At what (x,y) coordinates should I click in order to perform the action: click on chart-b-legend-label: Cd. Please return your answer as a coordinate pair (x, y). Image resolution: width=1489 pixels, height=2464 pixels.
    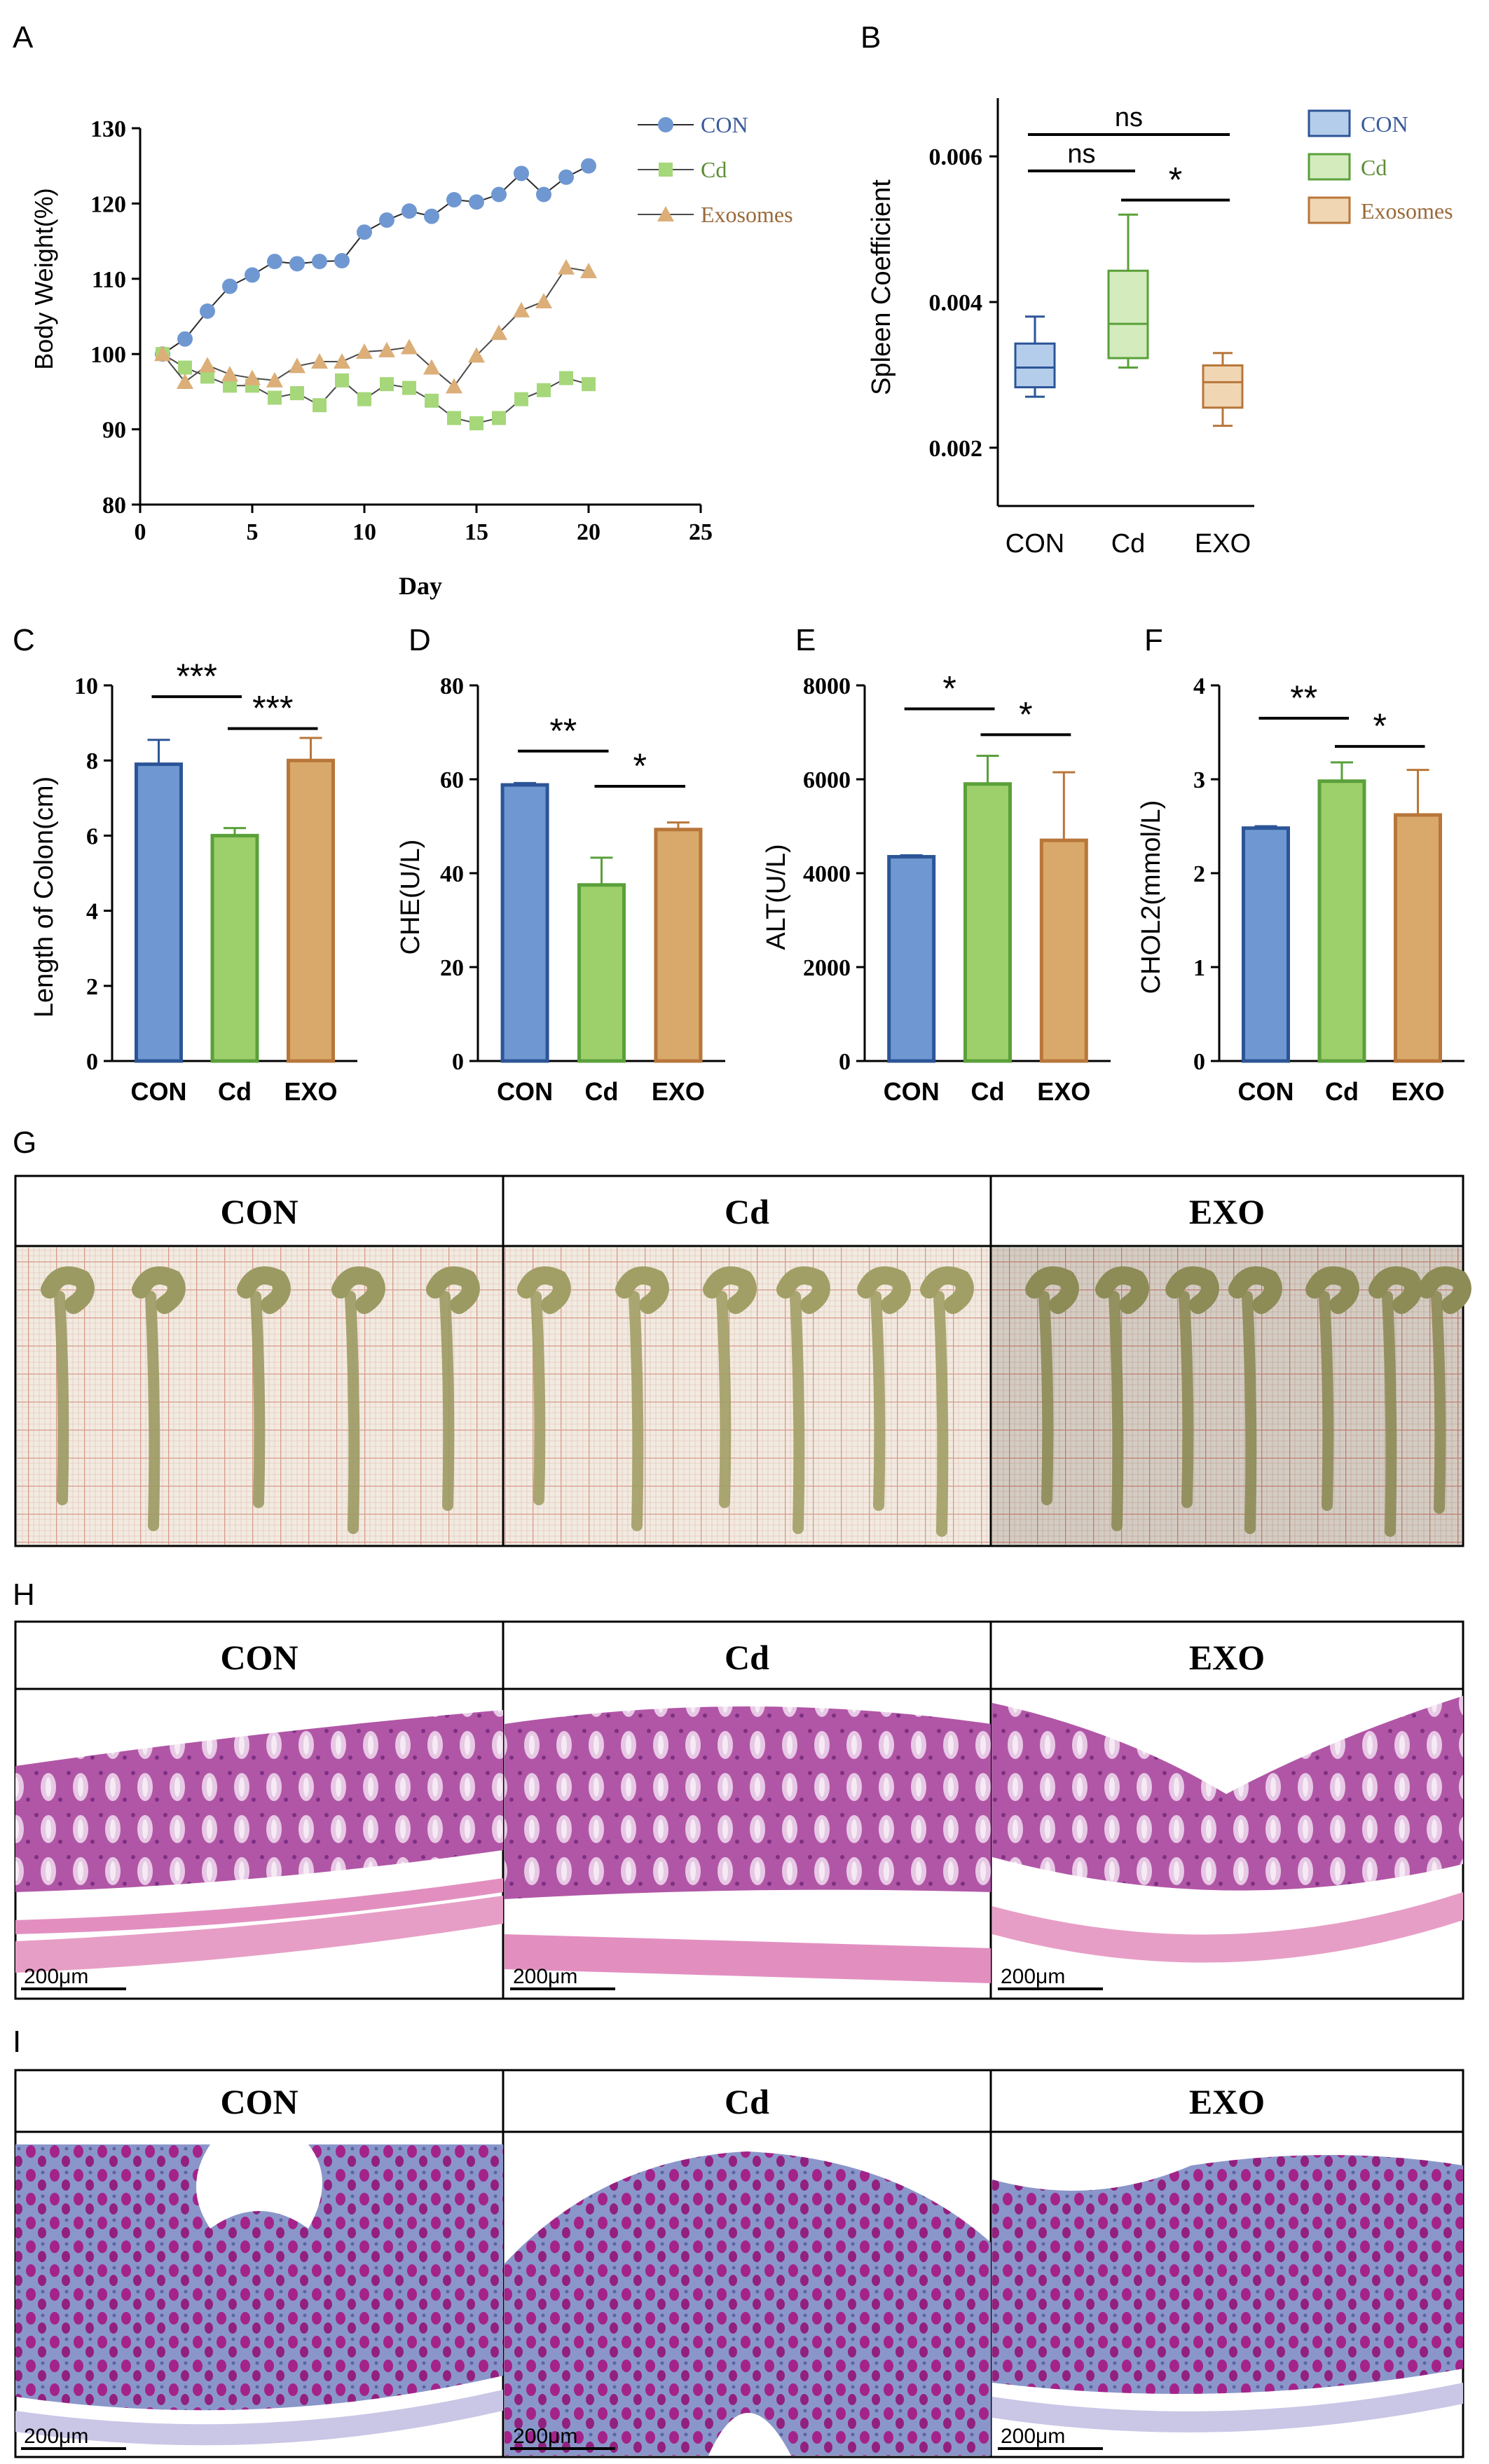
    Looking at the image, I should click on (1374, 167).